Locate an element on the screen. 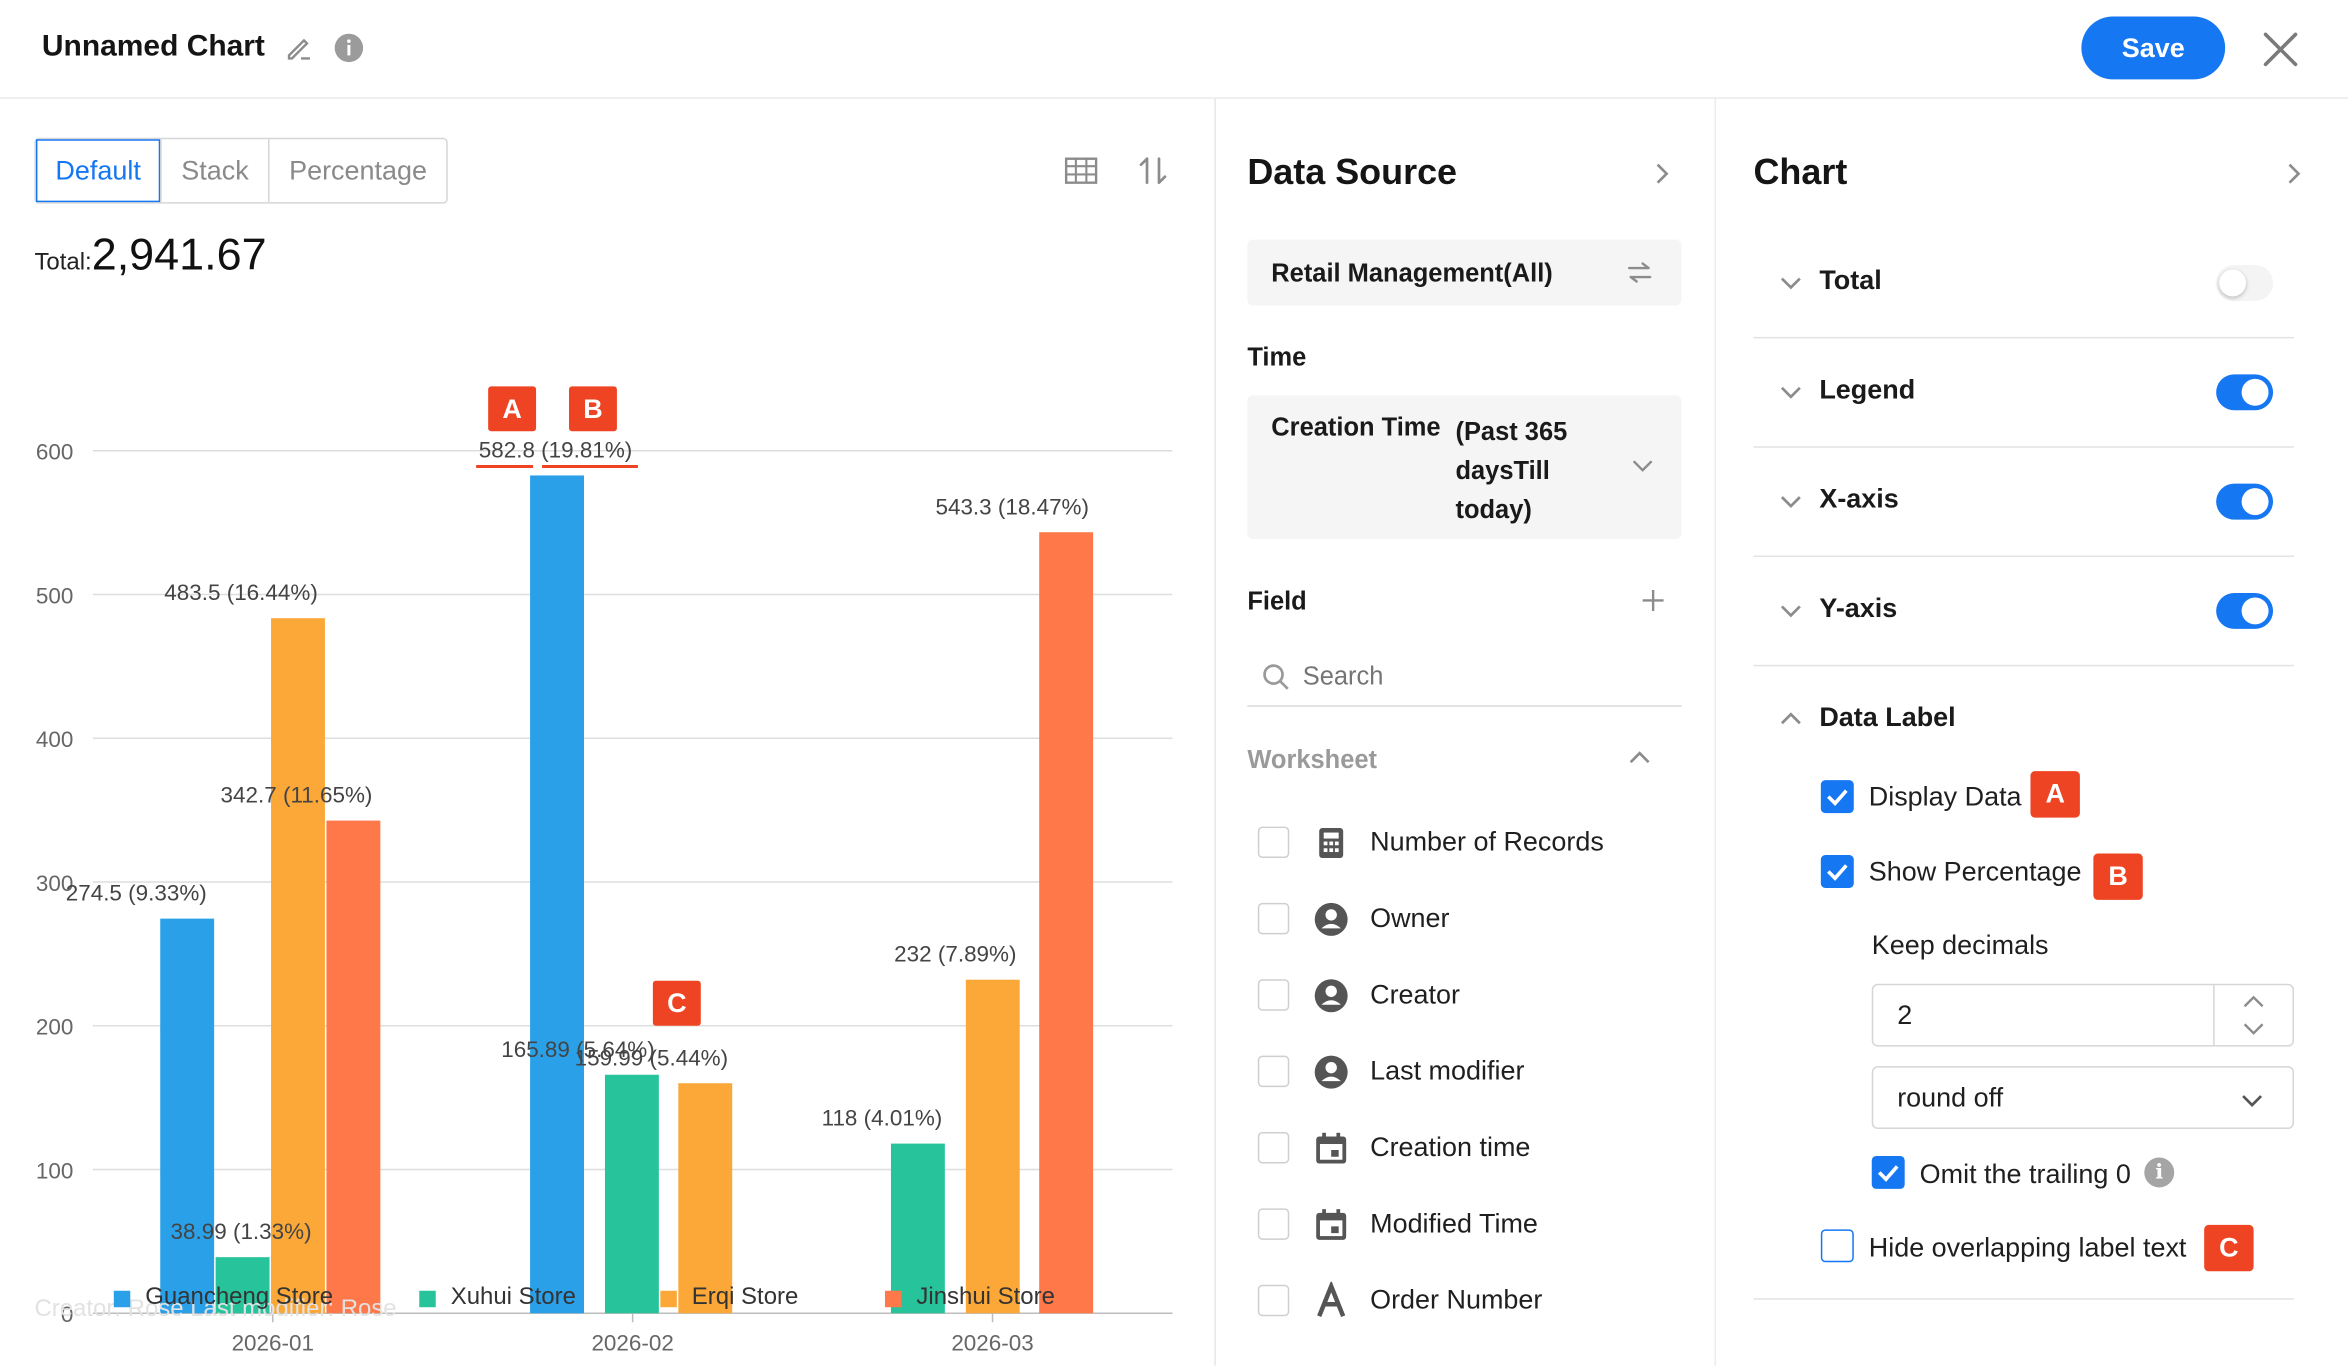  calendar-icon is located at coordinates (1331, 1148).